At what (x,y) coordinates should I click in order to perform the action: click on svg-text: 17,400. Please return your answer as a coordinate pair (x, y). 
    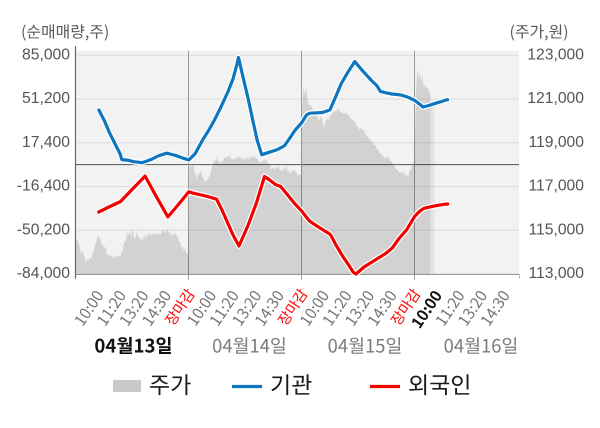
    Looking at the image, I should click on (46, 142).